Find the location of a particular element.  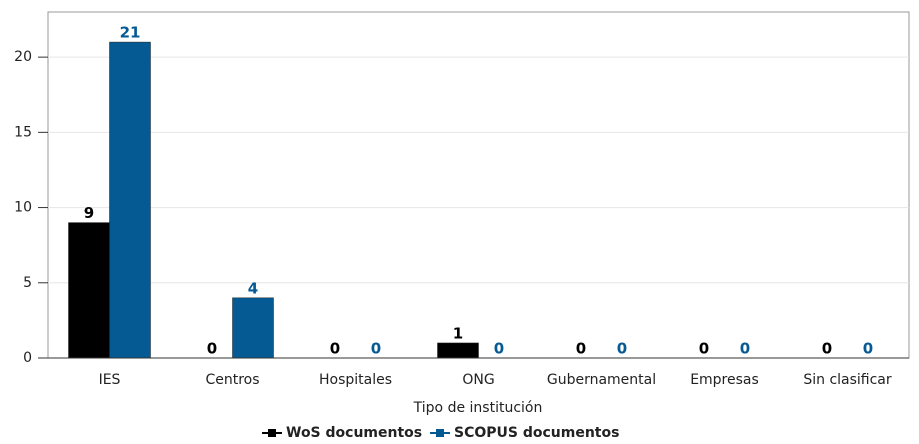

value-label: 1 is located at coordinates (458, 333).